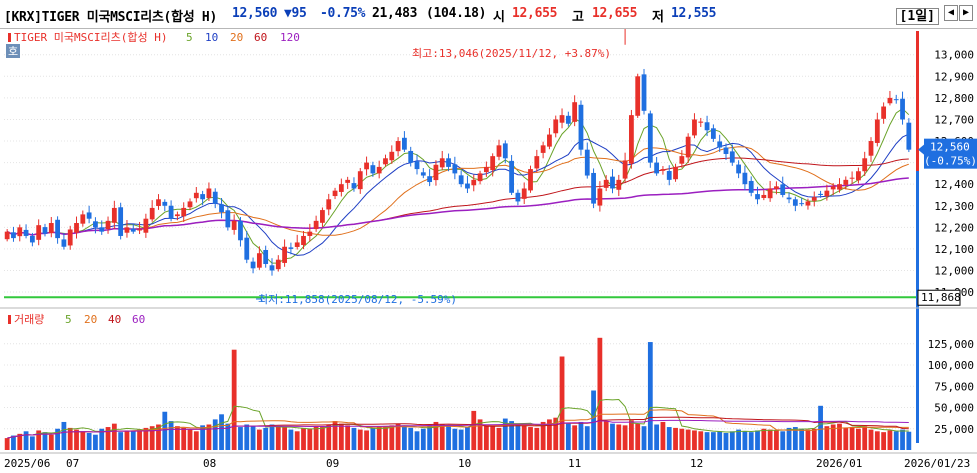 This screenshot has width=977, height=473. Describe the element at coordinates (260, 37) in the screenshot. I see `ma60-label: 60` at that location.